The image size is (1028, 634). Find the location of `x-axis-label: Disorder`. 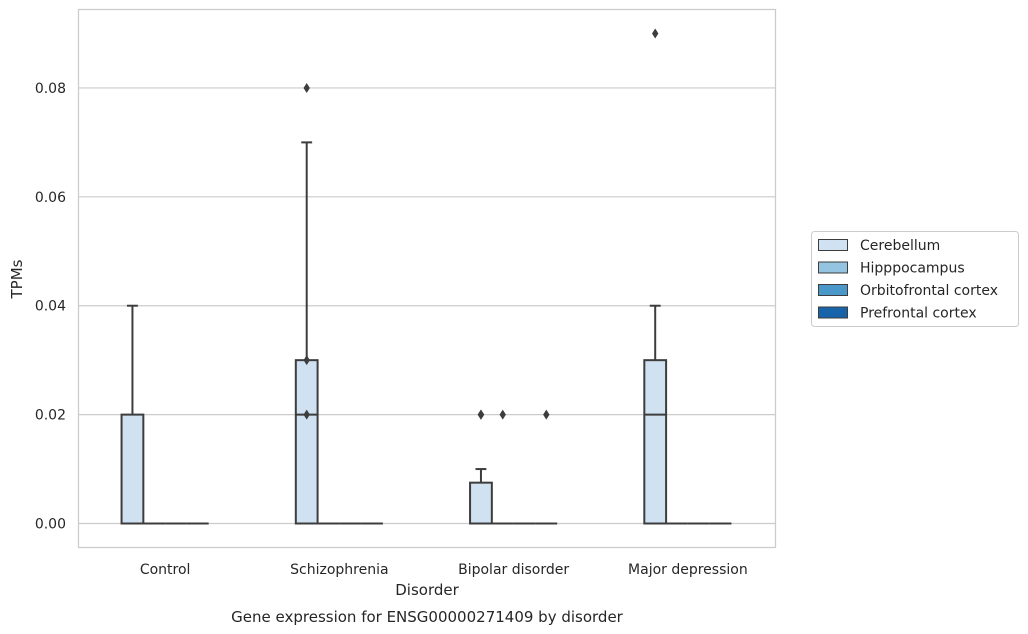

x-axis-label: Disorder is located at coordinates (427, 590).